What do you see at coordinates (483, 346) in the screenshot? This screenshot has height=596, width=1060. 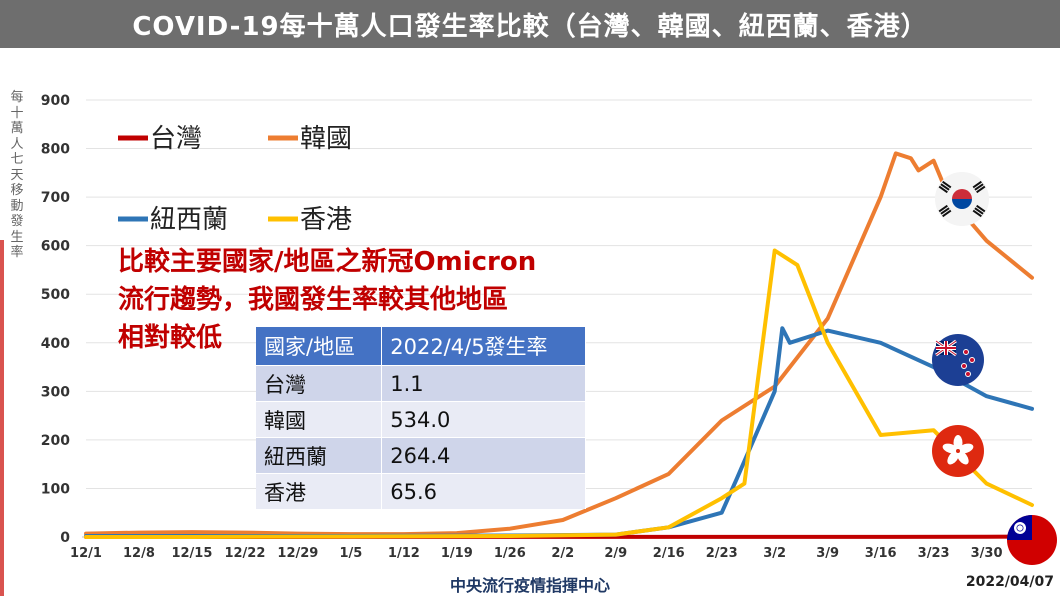 I see `table-header-rate: 2022/4/5發生率` at bounding box center [483, 346].